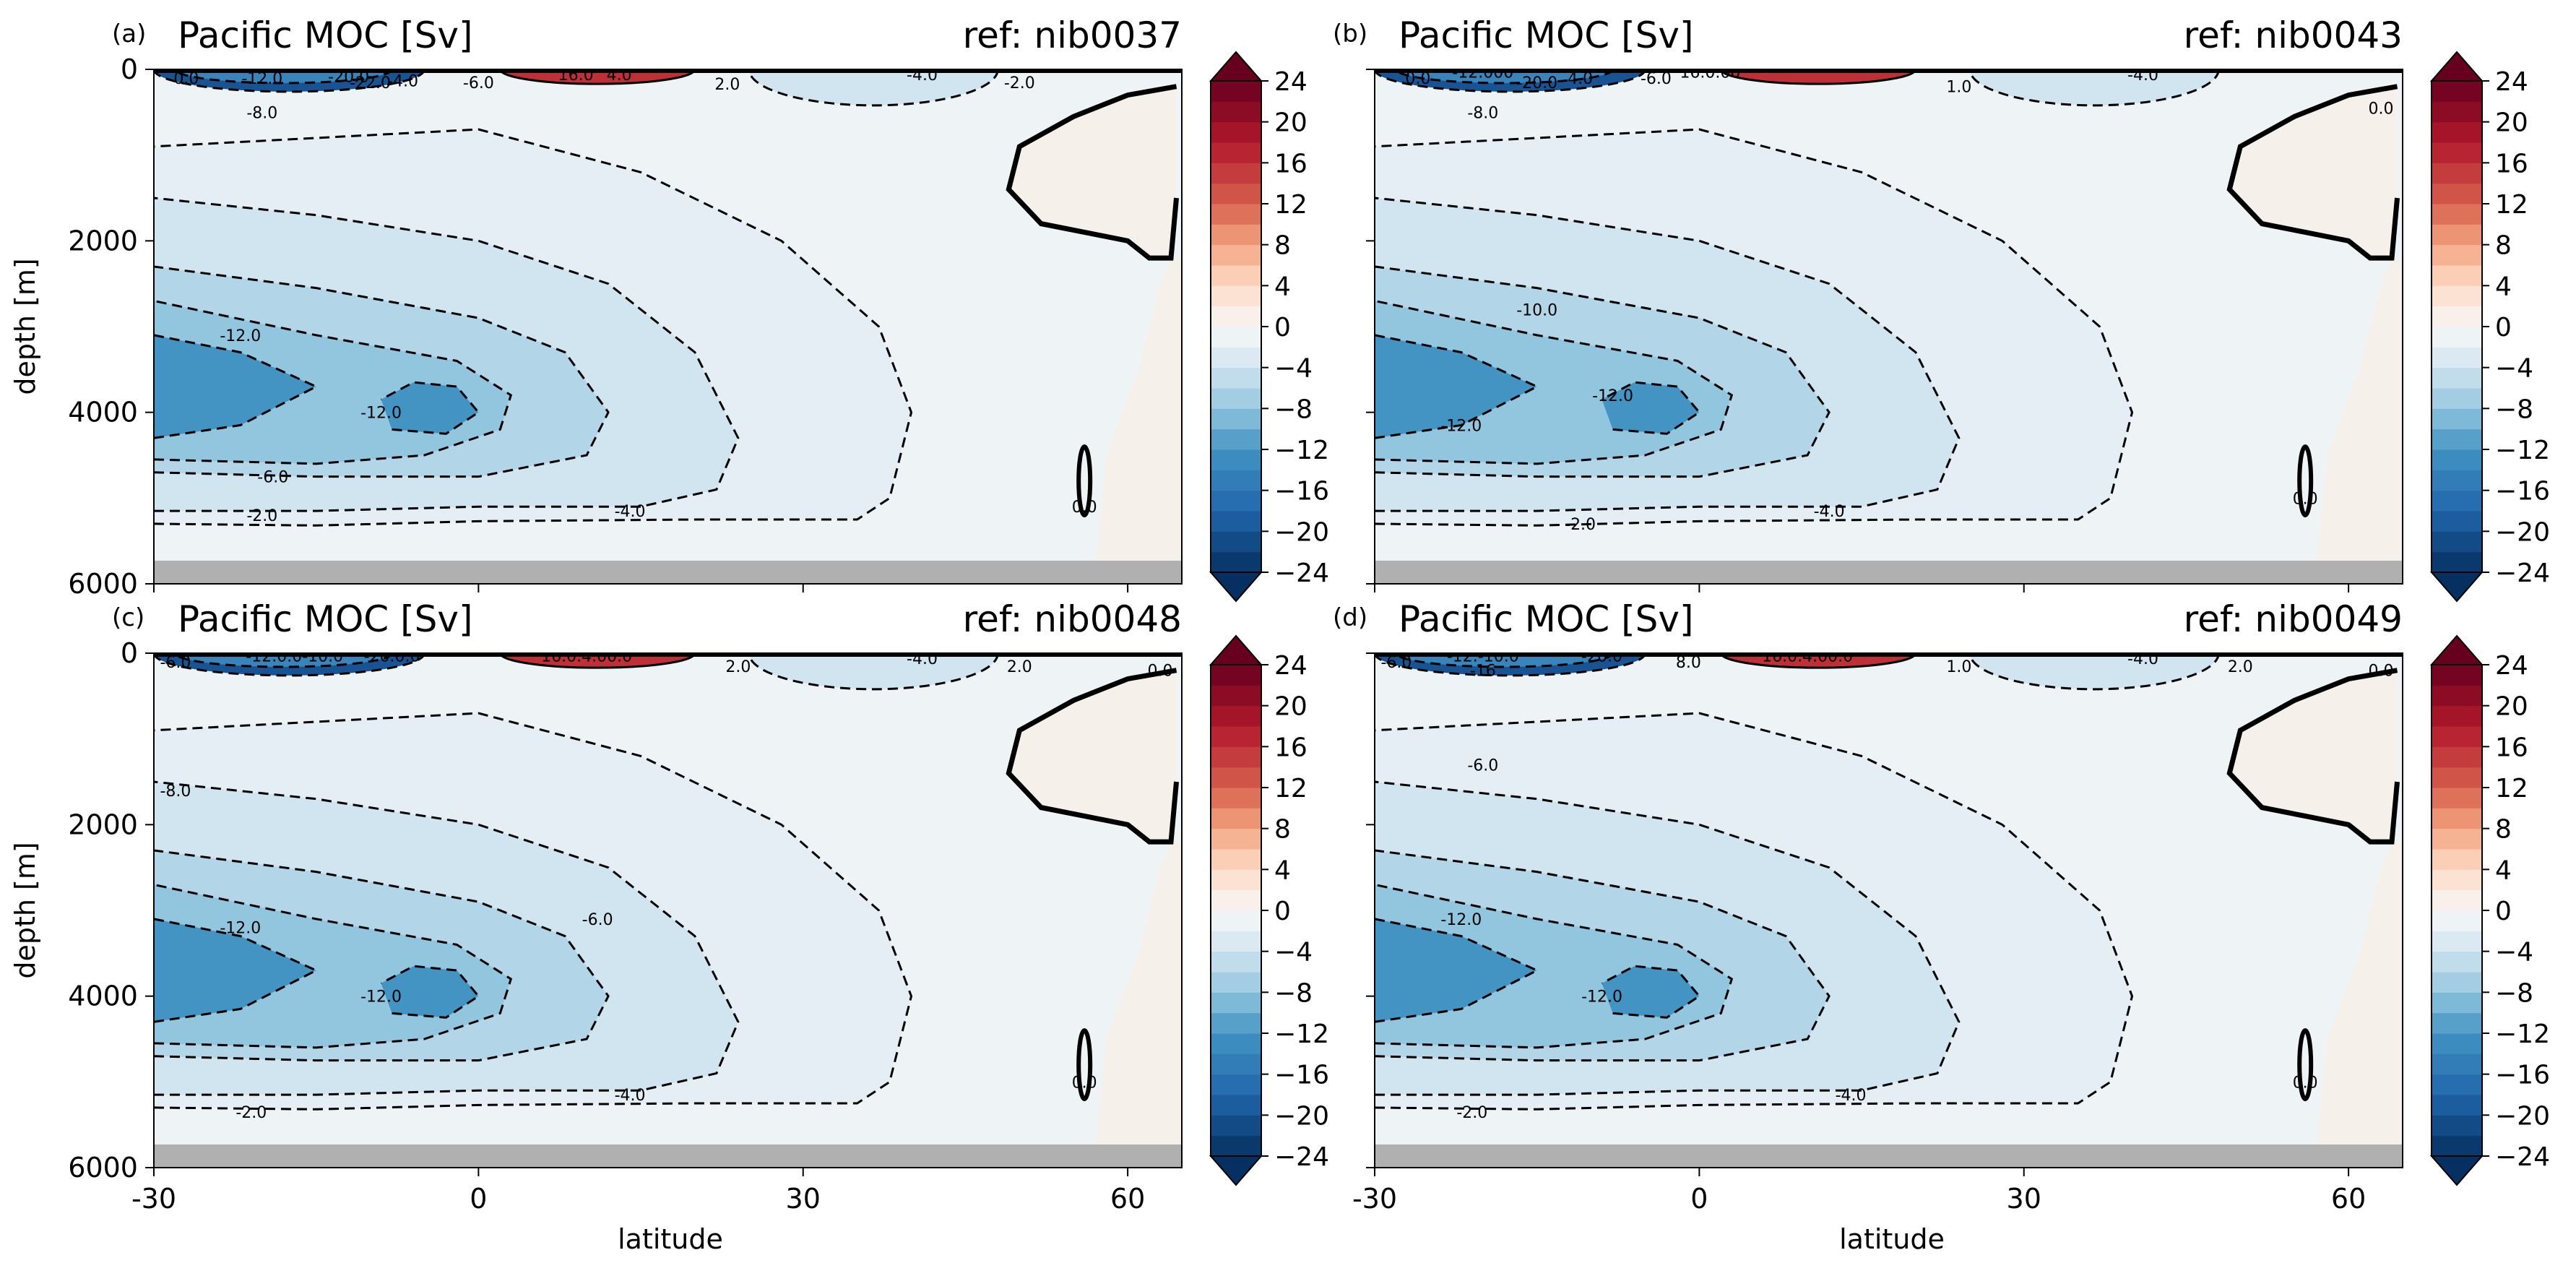 This screenshot has height=1263, width=2576. What do you see at coordinates (2512, 123) in the screenshot?
I see `colorbar-tick-label-1: 20` at bounding box center [2512, 123].